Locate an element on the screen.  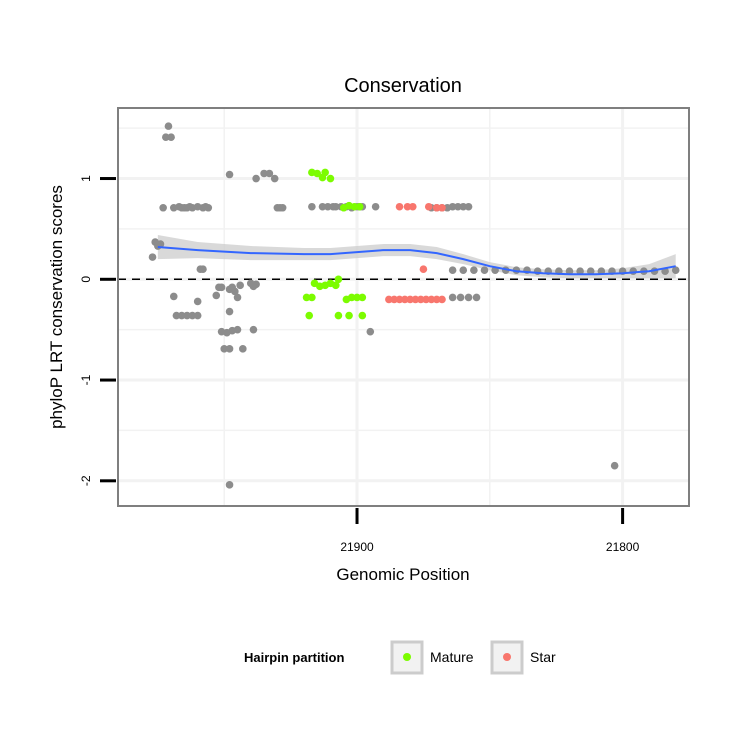
legend-dot-star is located at coordinates (507, 657).